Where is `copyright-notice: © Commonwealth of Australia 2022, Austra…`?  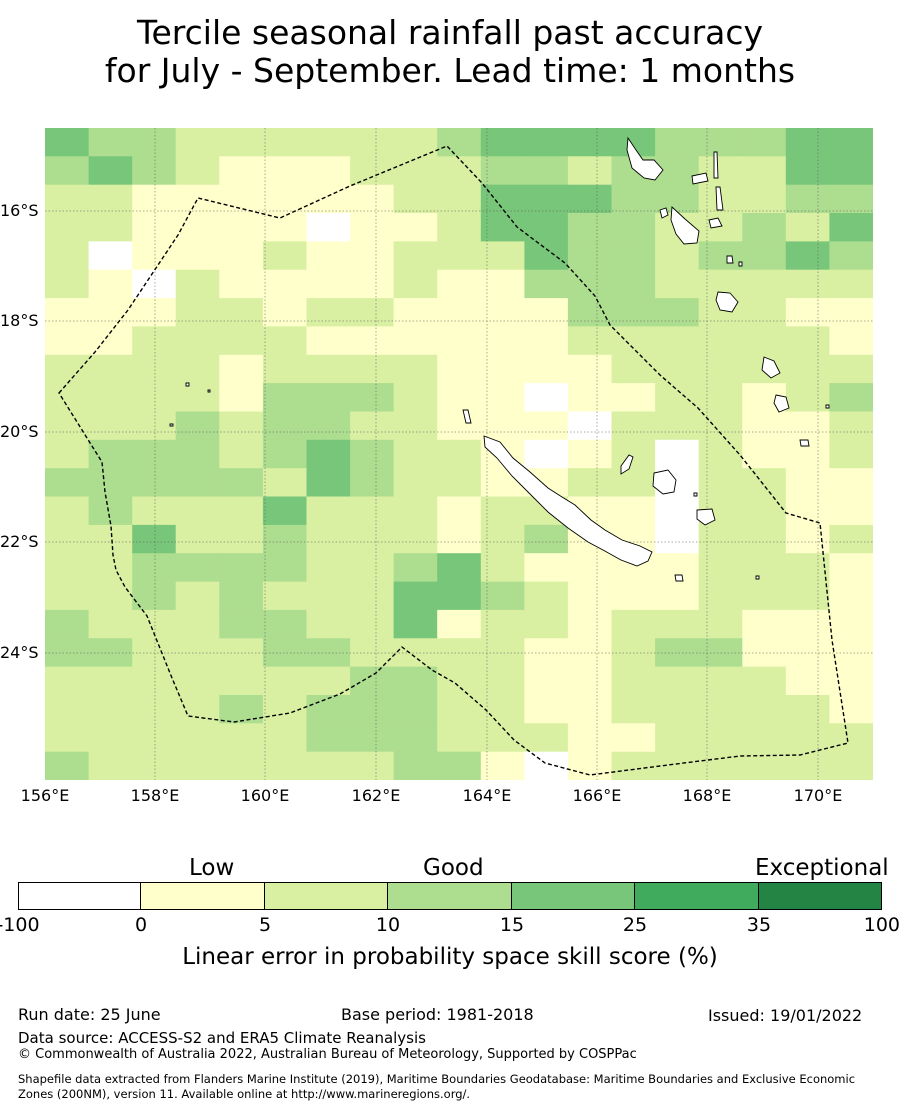
copyright-notice: © Commonwealth of Australia 2022, Austra… is located at coordinates (327, 1054).